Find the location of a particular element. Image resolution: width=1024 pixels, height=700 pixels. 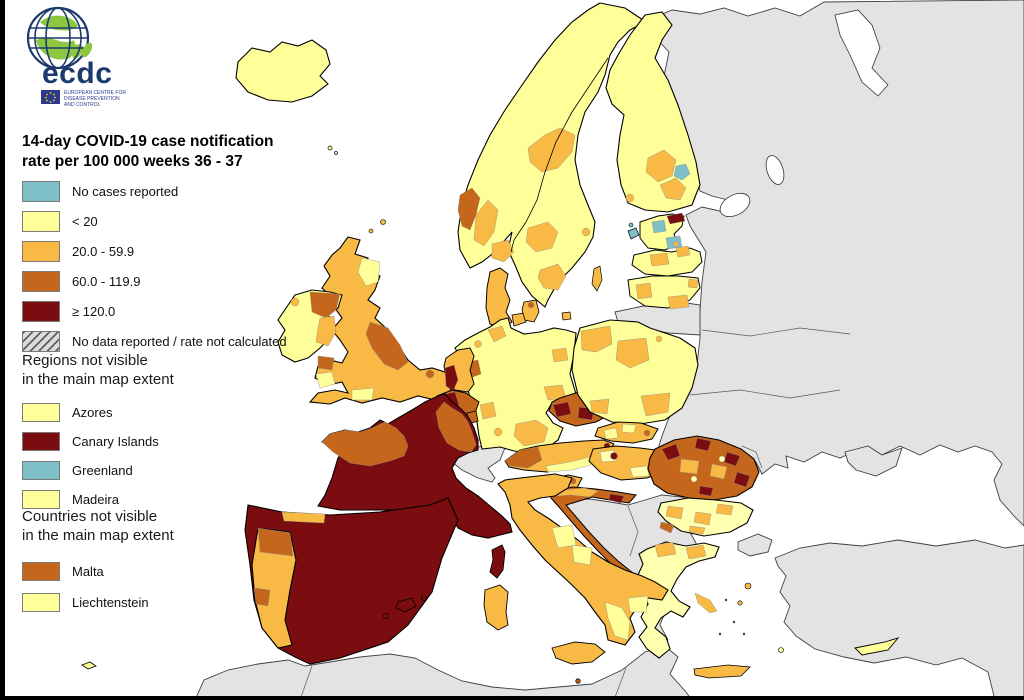

country-lithuania is located at coordinates (664, 292).